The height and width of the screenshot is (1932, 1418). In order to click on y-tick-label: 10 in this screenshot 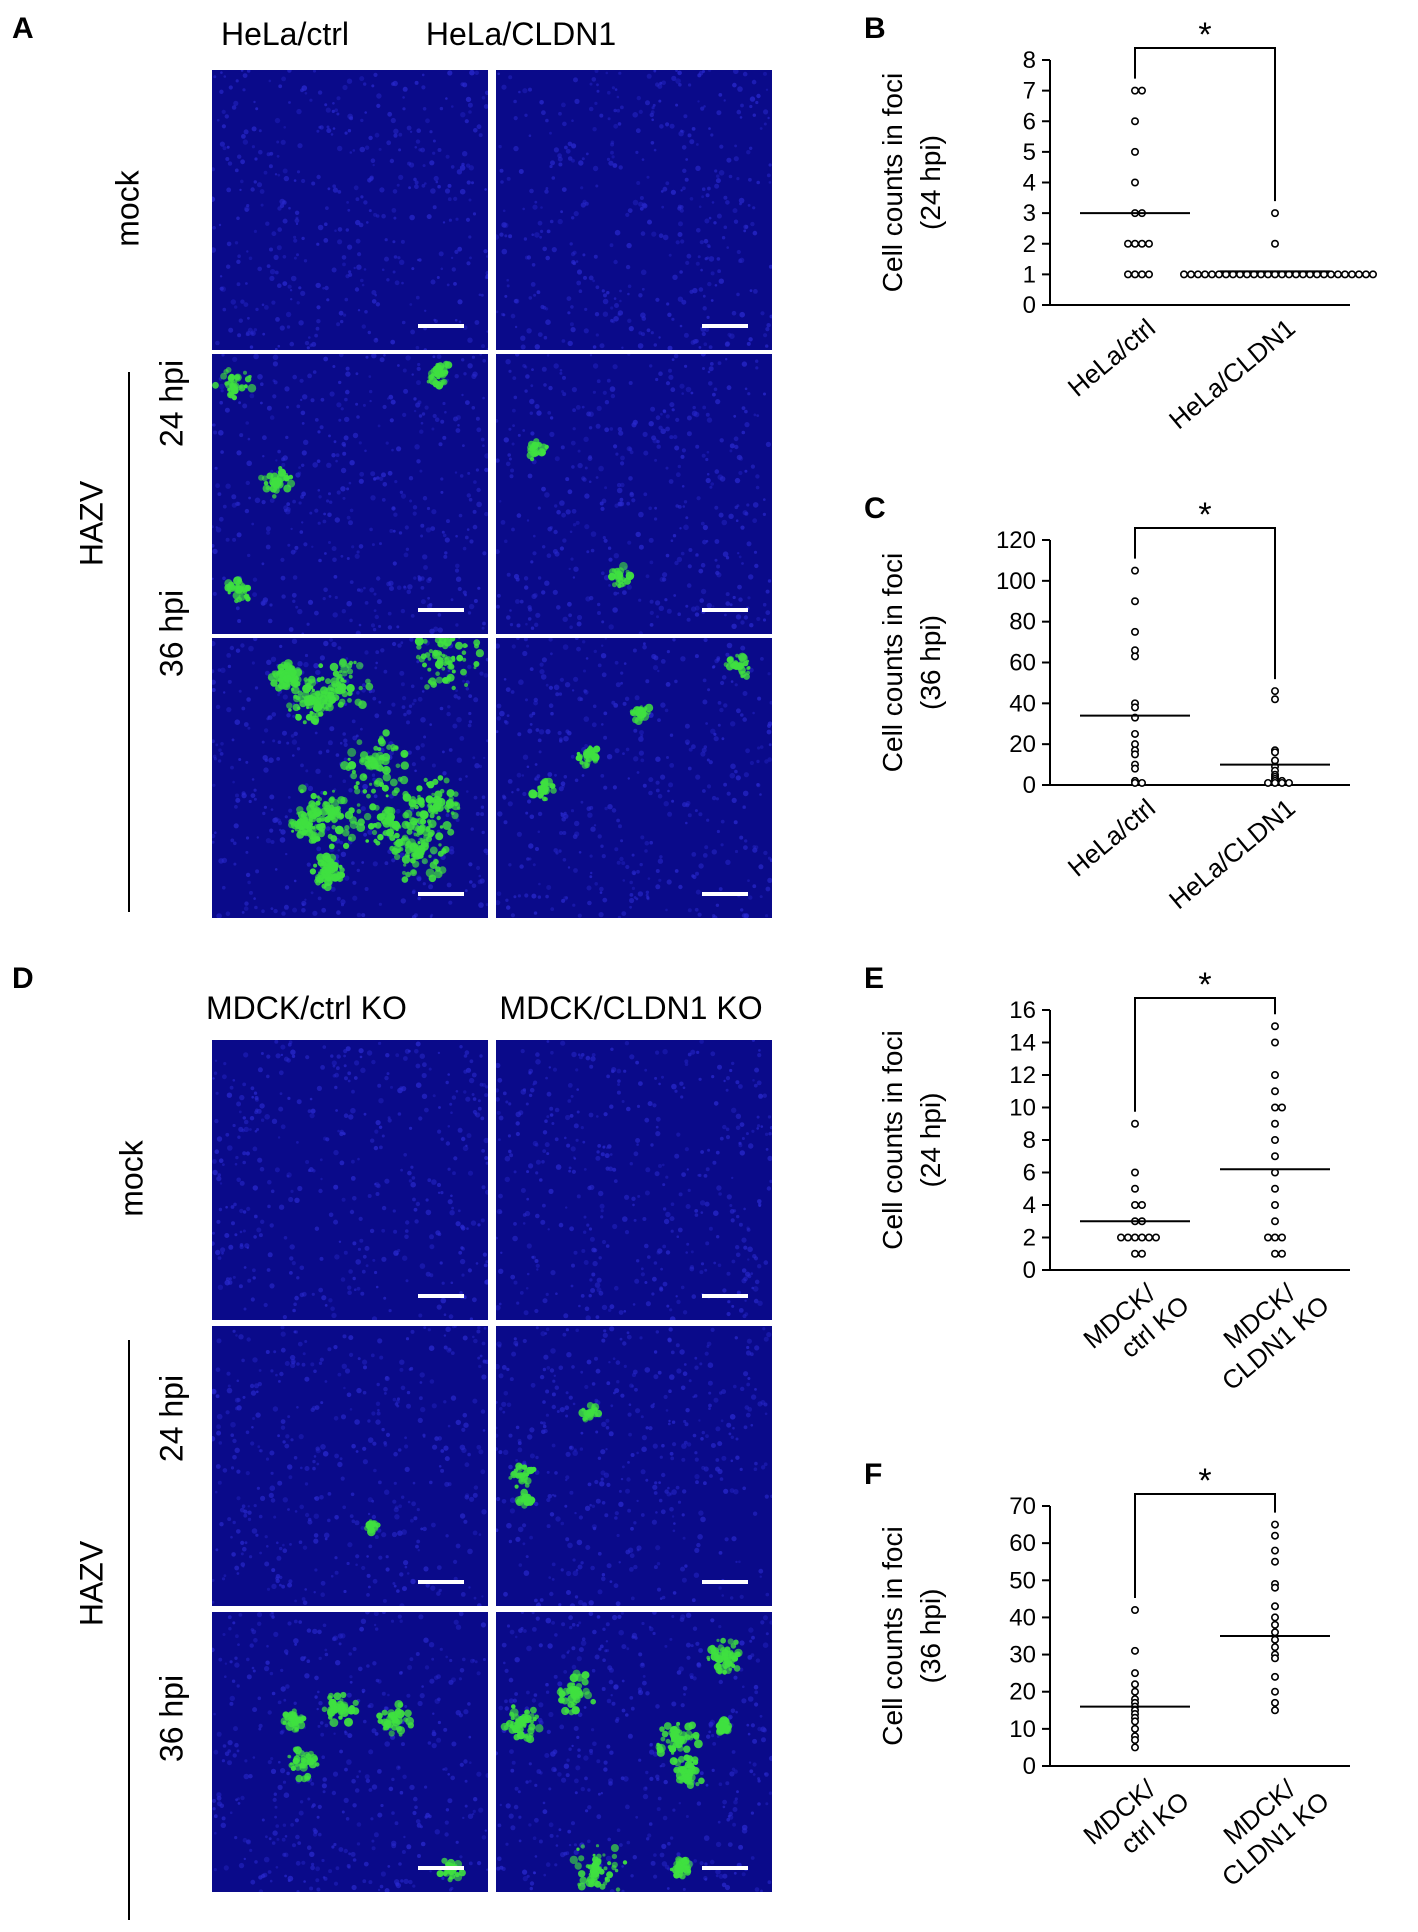, I will do `click(1022, 1729)`.